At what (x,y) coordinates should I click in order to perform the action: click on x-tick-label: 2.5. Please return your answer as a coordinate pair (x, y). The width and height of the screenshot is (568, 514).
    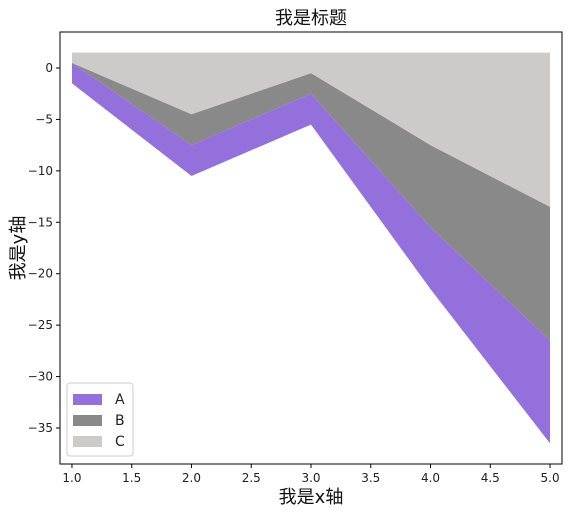
    Looking at the image, I should click on (251, 478).